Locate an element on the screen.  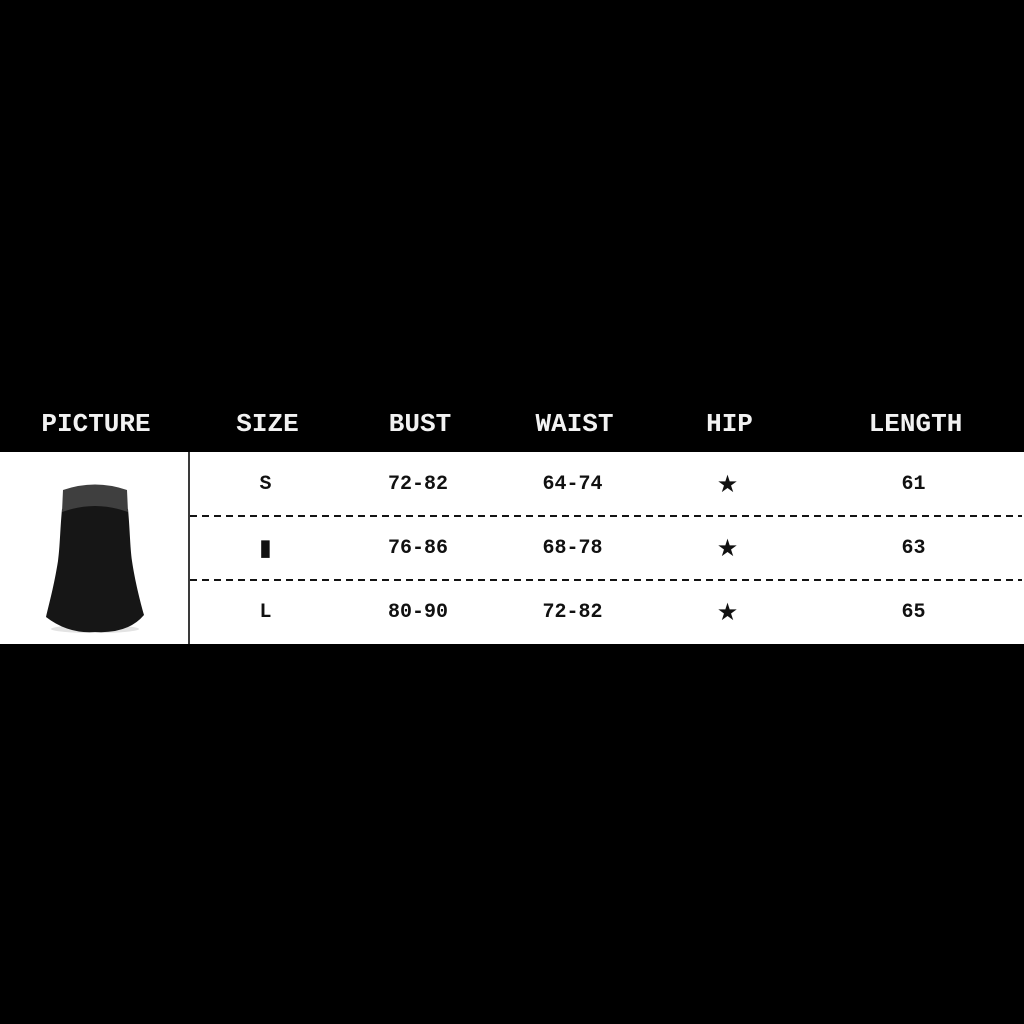
header-size: SIZE is located at coordinates (267, 424).